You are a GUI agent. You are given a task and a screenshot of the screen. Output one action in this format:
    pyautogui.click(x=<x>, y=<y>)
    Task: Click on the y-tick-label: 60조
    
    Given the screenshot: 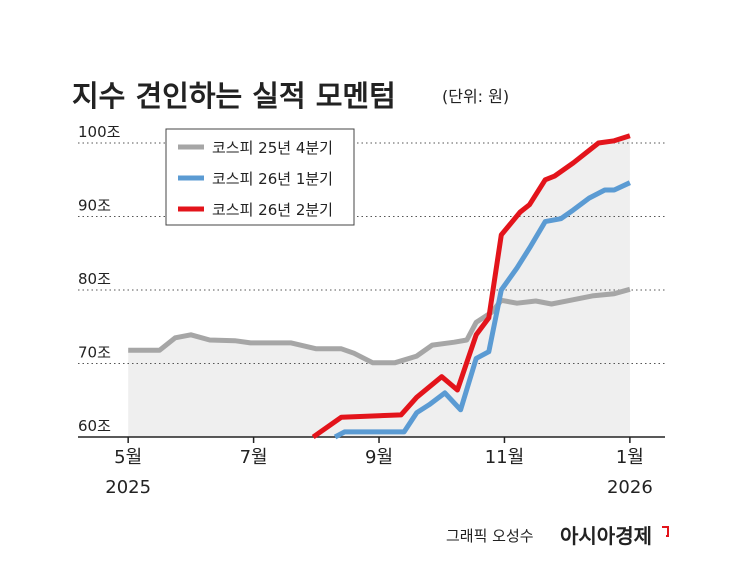 What is the action you would take?
    pyautogui.click(x=94, y=426)
    